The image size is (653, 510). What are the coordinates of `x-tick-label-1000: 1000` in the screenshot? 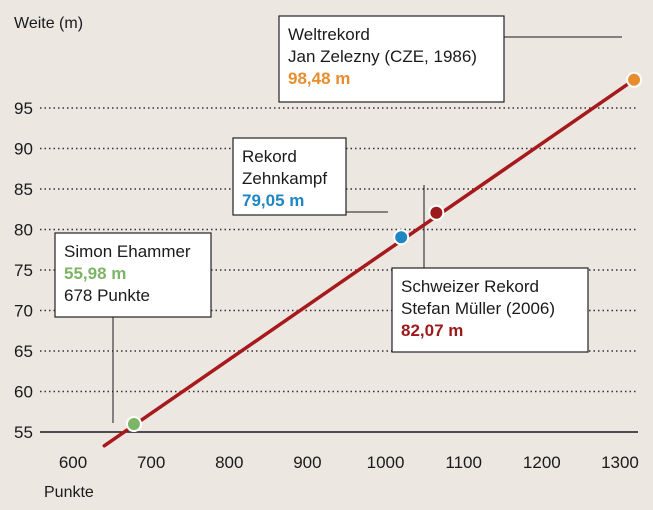 It's located at (386, 462).